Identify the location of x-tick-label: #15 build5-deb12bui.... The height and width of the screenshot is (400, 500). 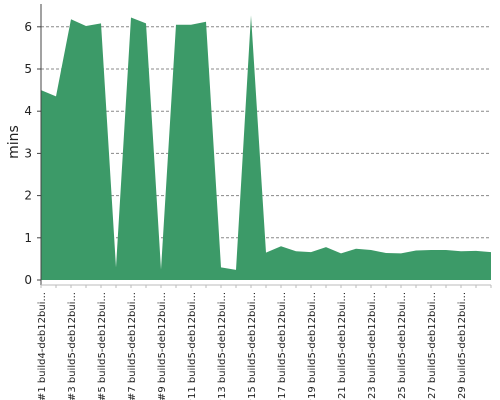
(252, 346).